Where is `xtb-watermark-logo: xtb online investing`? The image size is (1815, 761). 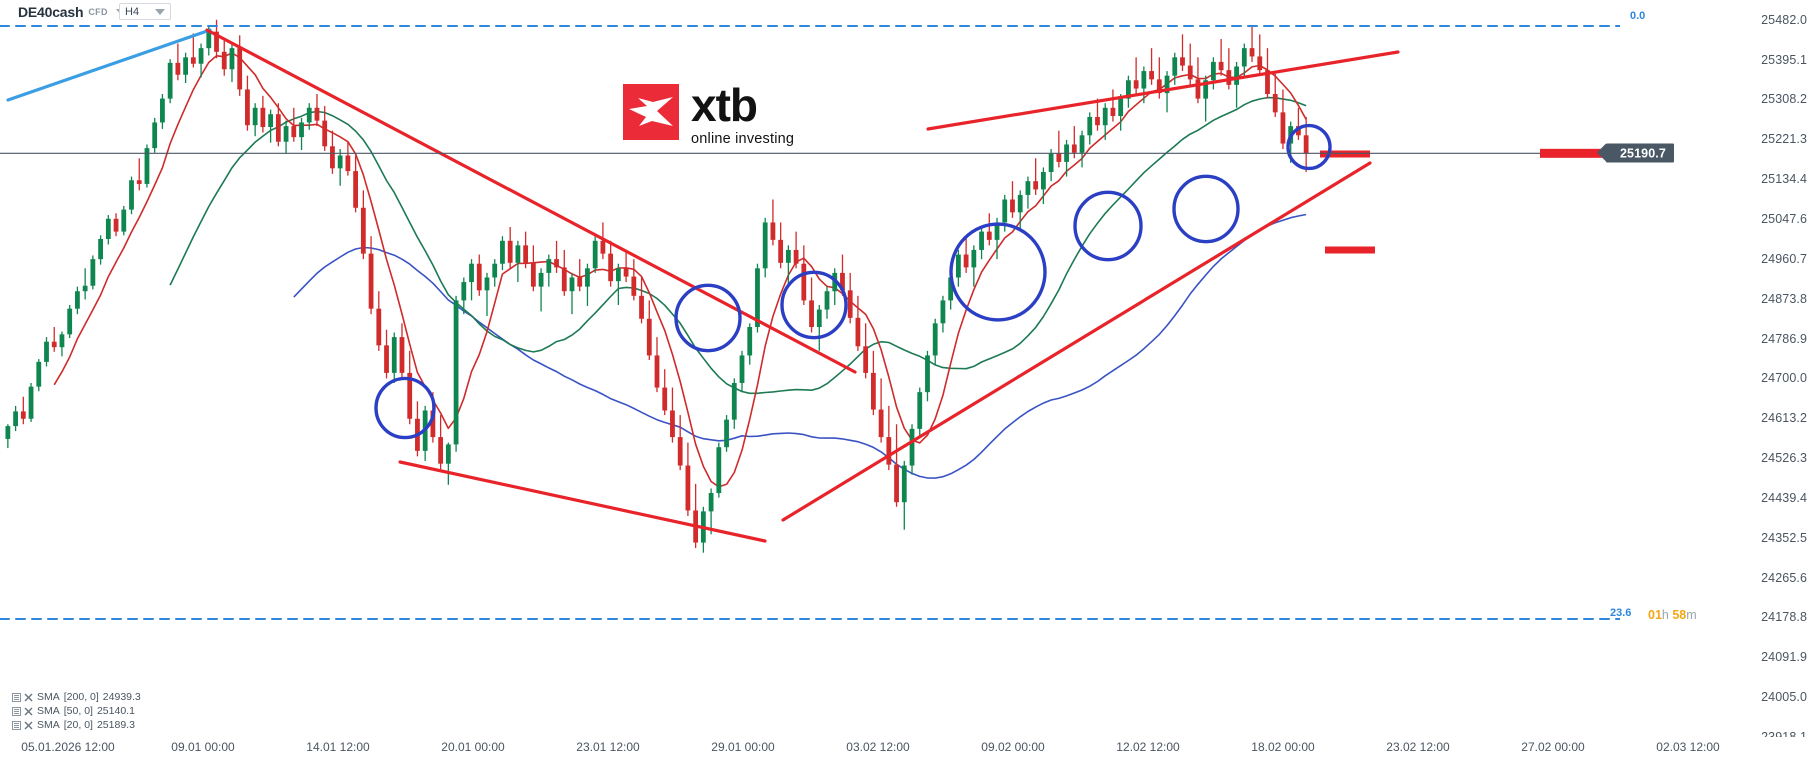
xtb-watermark-logo: xtb online investing is located at coordinates (709, 113).